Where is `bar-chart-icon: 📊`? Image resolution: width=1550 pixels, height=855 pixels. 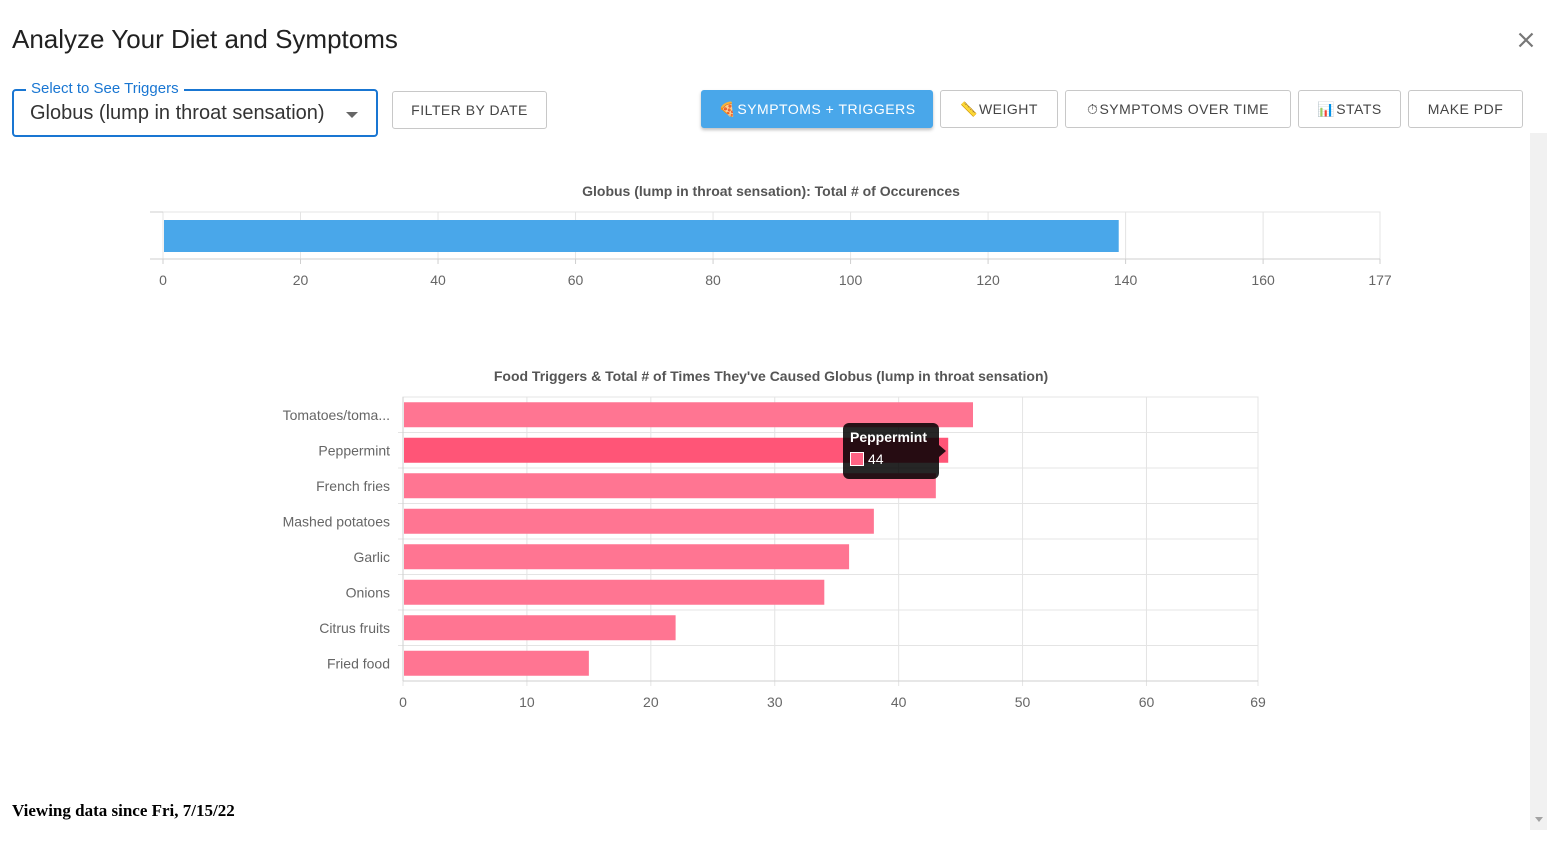
bar-chart-icon: 📊 is located at coordinates (1326, 109).